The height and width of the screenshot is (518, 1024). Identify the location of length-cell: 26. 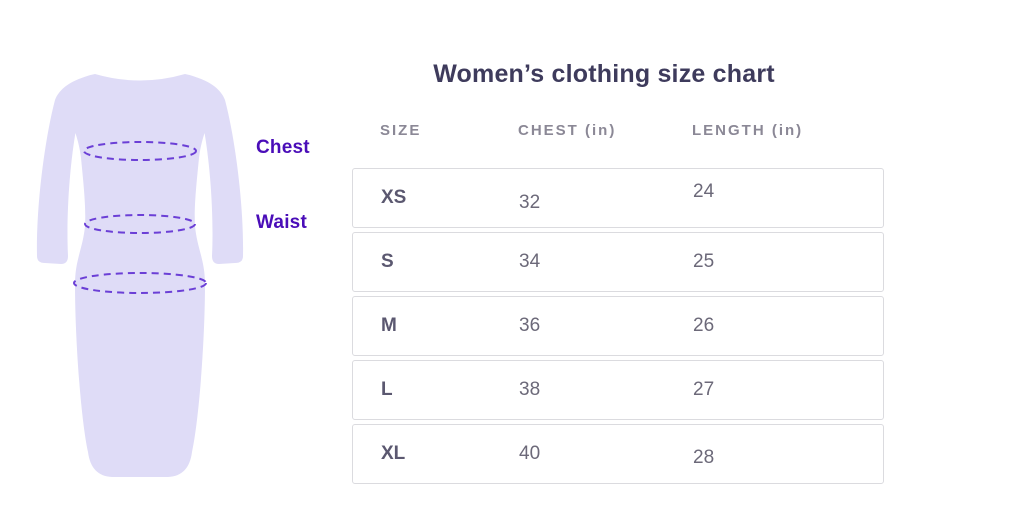
(704, 325).